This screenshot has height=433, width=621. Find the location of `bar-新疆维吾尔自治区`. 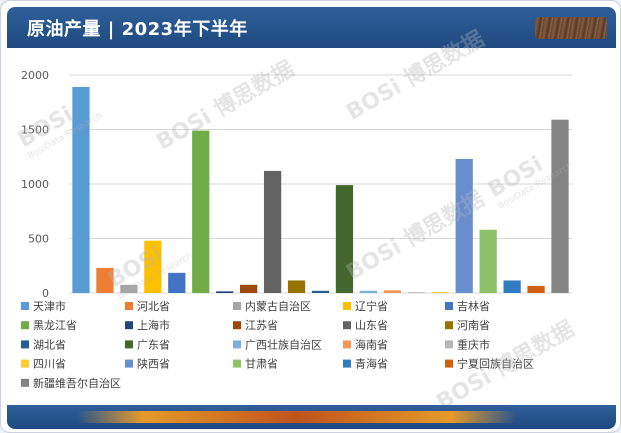

bar-新疆维吾尔自治区 is located at coordinates (560, 206).